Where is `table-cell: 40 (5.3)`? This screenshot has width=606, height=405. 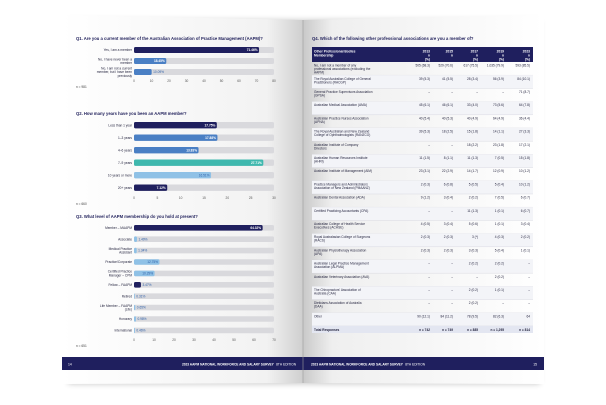
table-cell: 40 (5.3) is located at coordinates (447, 118).